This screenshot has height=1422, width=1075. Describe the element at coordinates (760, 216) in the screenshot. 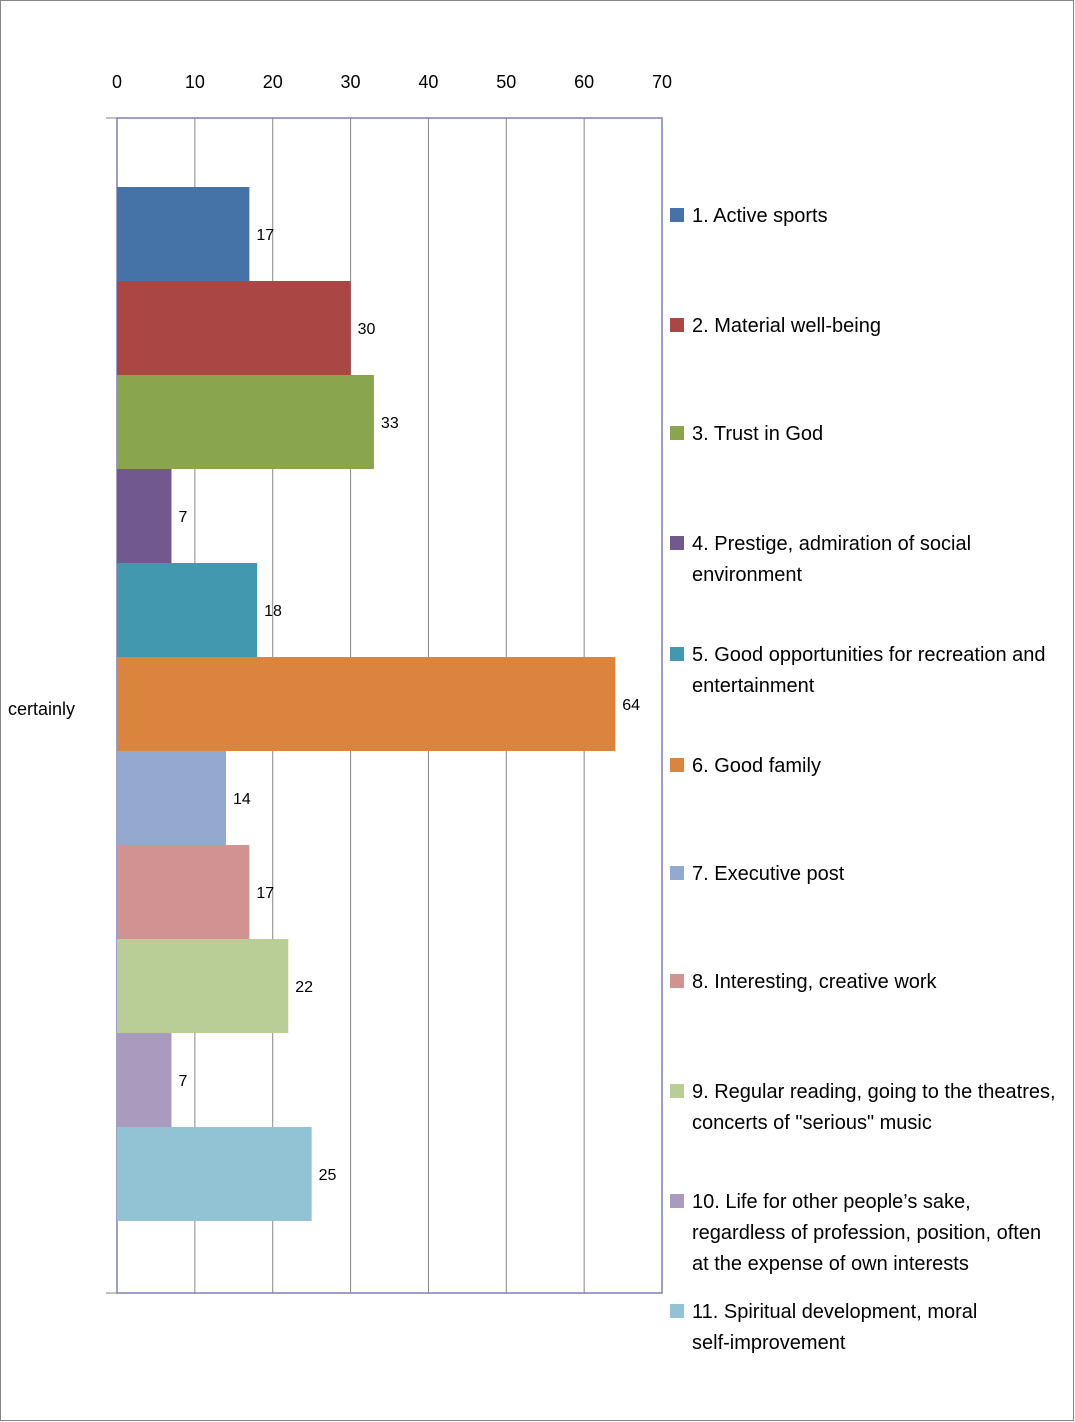

I see `legend-entry-1: 1. Active sports` at that location.